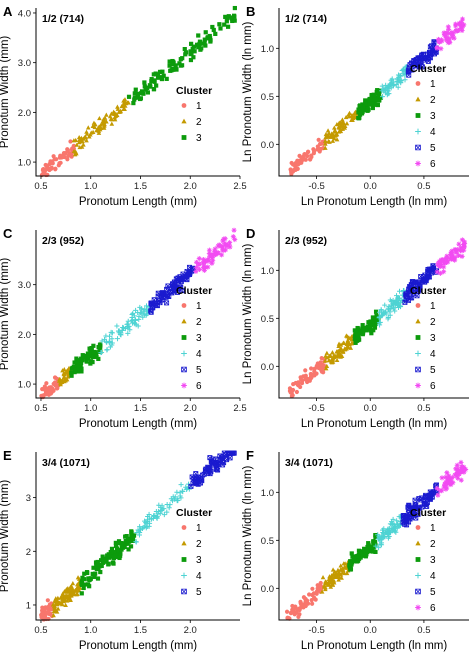 The image size is (474, 667). I want to click on legend-title: Cluster, so click(194, 291).